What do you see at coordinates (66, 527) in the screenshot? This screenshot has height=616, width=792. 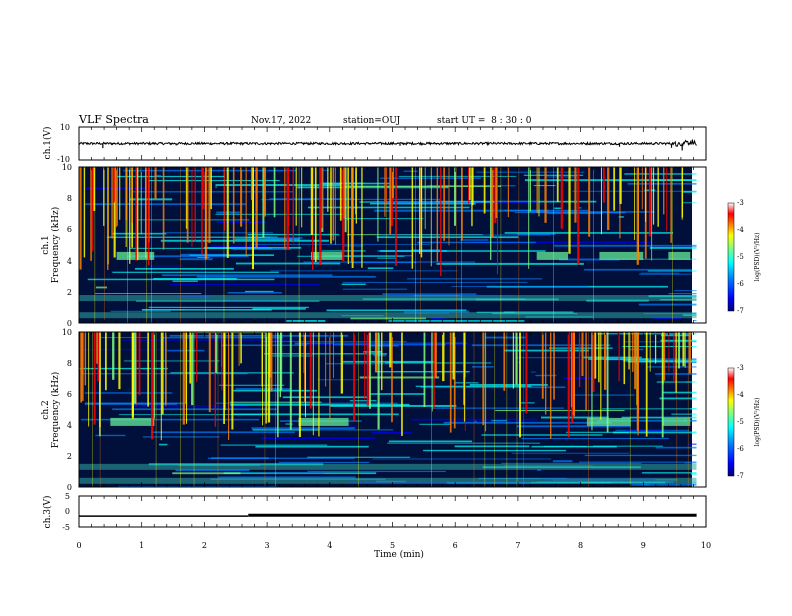 I see `ch3-ytick: -5` at bounding box center [66, 527].